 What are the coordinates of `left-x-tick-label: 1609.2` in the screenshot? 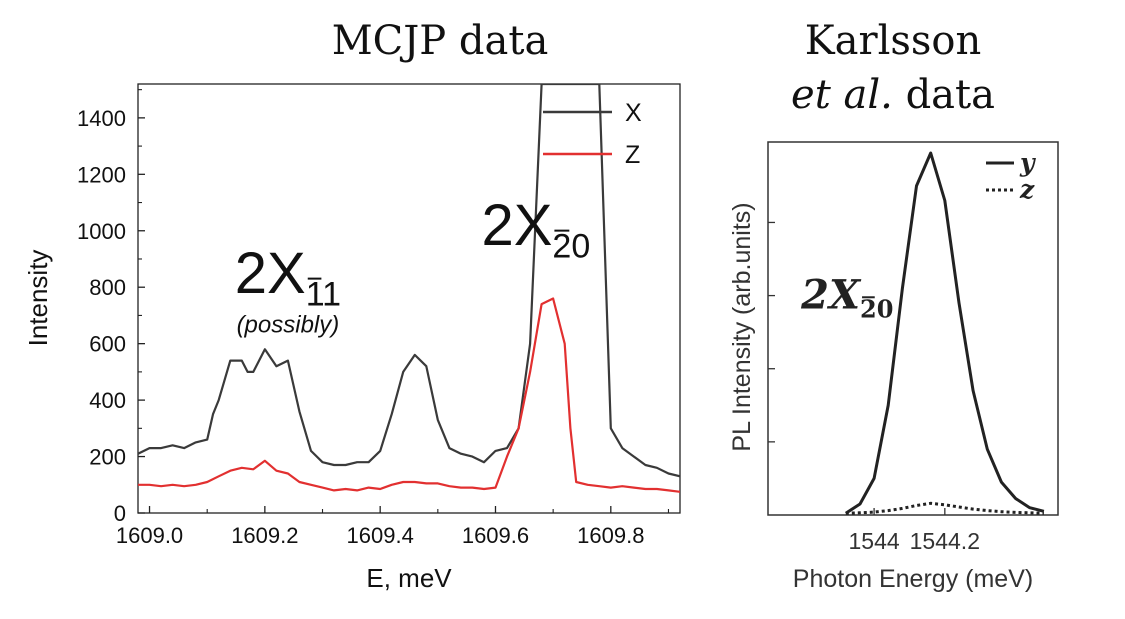 It's located at (264, 535).